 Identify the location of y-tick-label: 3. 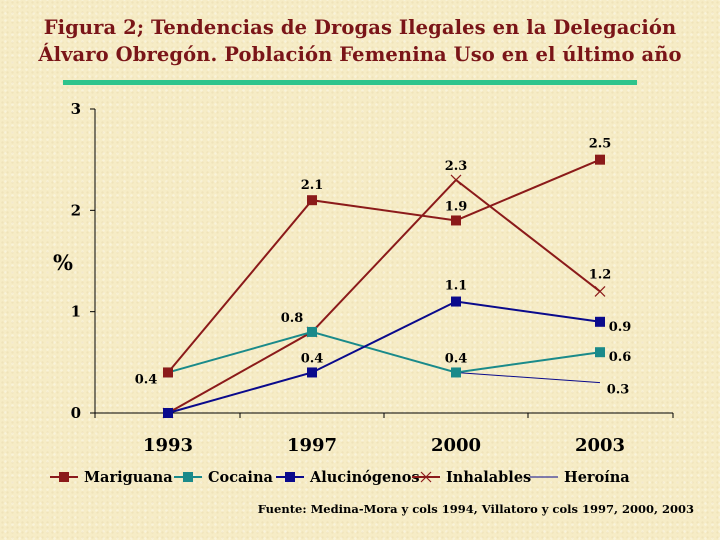
(76, 109).